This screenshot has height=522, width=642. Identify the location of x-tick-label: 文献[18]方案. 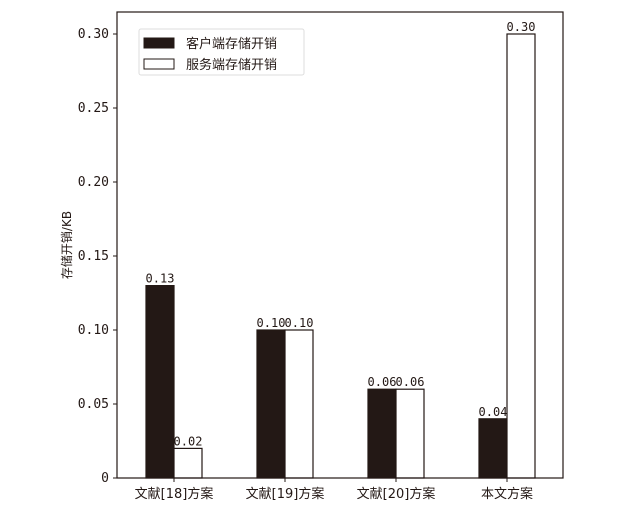
(174, 494).